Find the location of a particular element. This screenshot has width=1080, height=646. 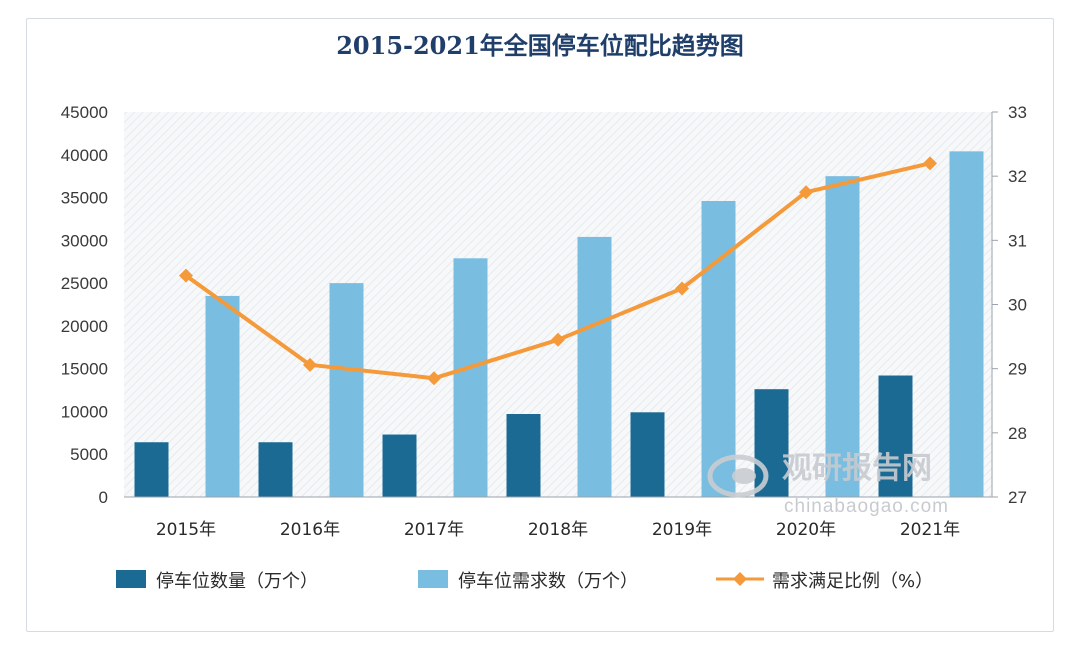

legend-label-series-3: 需求满足比例（%） is located at coordinates (852, 581).